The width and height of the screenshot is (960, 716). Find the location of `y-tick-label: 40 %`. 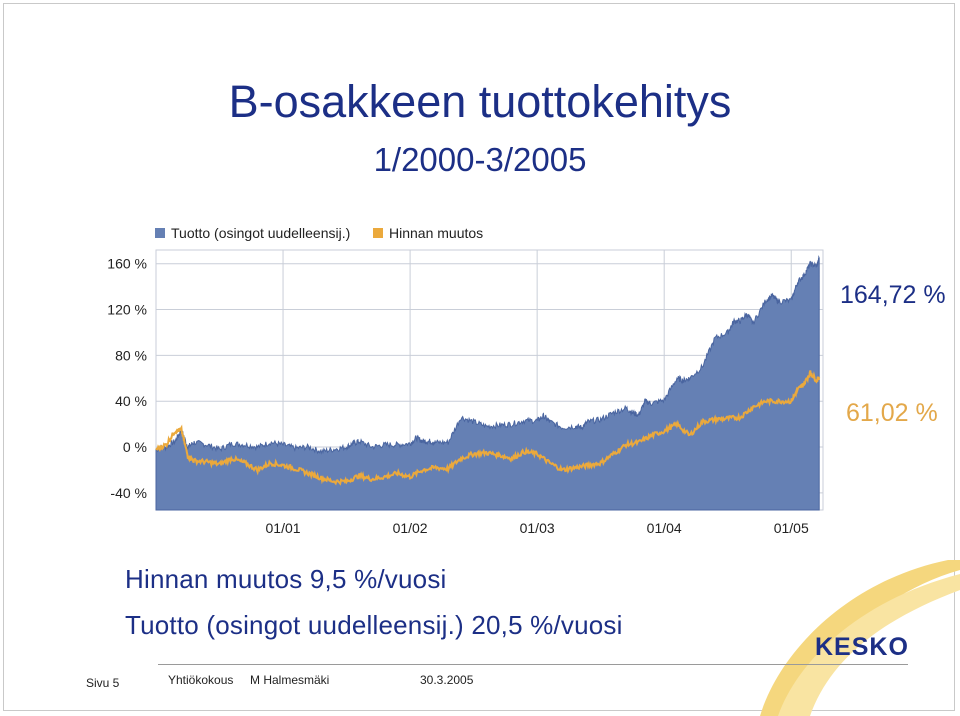

y-tick-label: 40 % is located at coordinates (131, 401).